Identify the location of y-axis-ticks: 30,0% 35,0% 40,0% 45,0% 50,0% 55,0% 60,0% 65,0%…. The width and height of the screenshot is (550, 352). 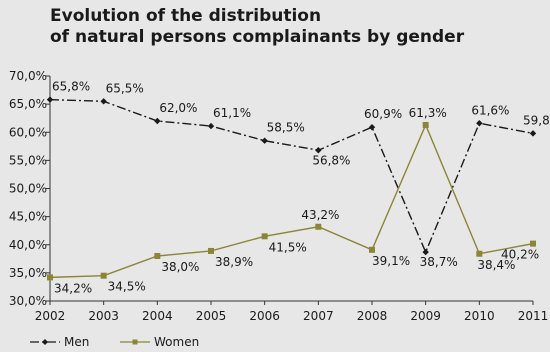
(29, 188).